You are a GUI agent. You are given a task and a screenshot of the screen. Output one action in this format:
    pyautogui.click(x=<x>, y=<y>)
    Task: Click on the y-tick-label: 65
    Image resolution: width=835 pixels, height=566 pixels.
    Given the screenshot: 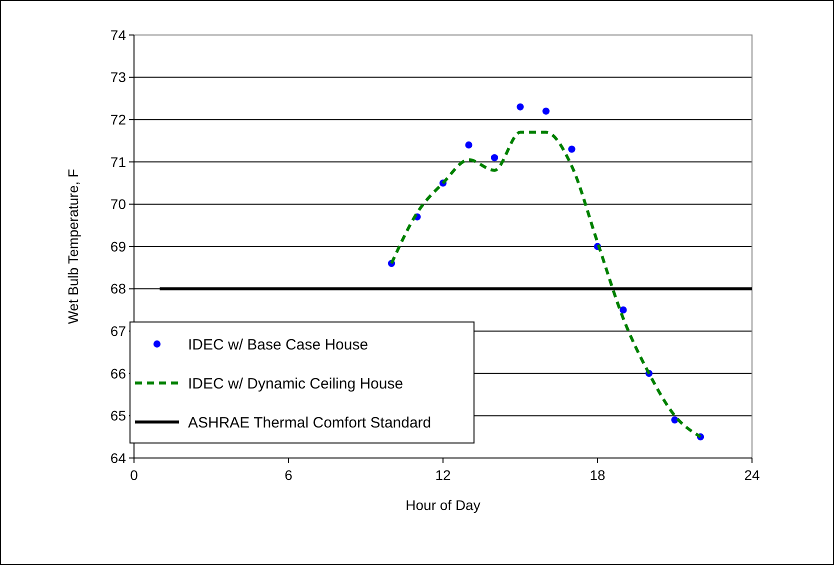 What is the action you would take?
    pyautogui.click(x=118, y=416)
    